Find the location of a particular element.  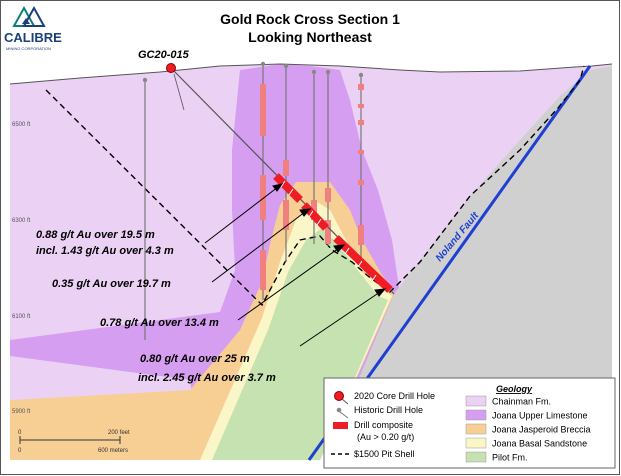

scale-feet-label: 200 feet is located at coordinates (119, 433).